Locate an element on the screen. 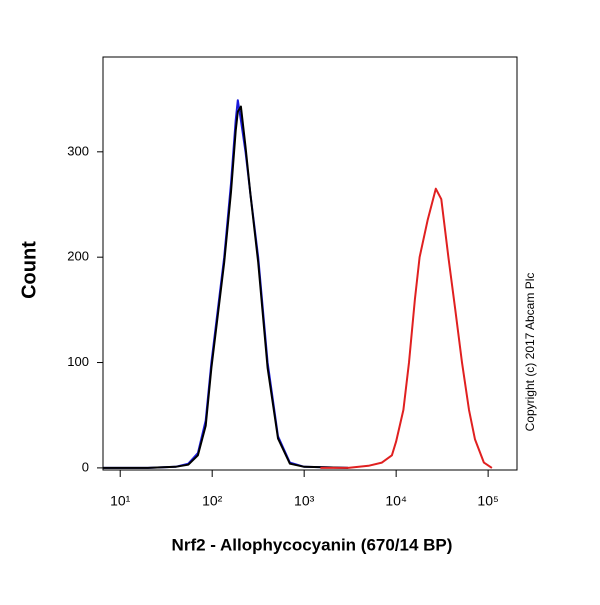 This screenshot has height=605, width=600. x-tick-label: 10¹ is located at coordinates (120, 501).